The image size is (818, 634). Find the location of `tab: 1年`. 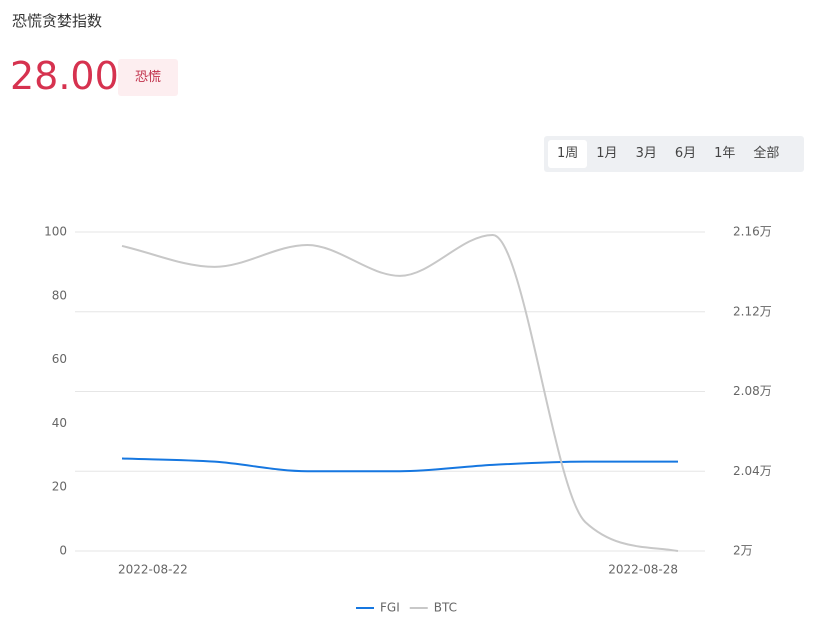

tab: 1年 is located at coordinates (725, 153).